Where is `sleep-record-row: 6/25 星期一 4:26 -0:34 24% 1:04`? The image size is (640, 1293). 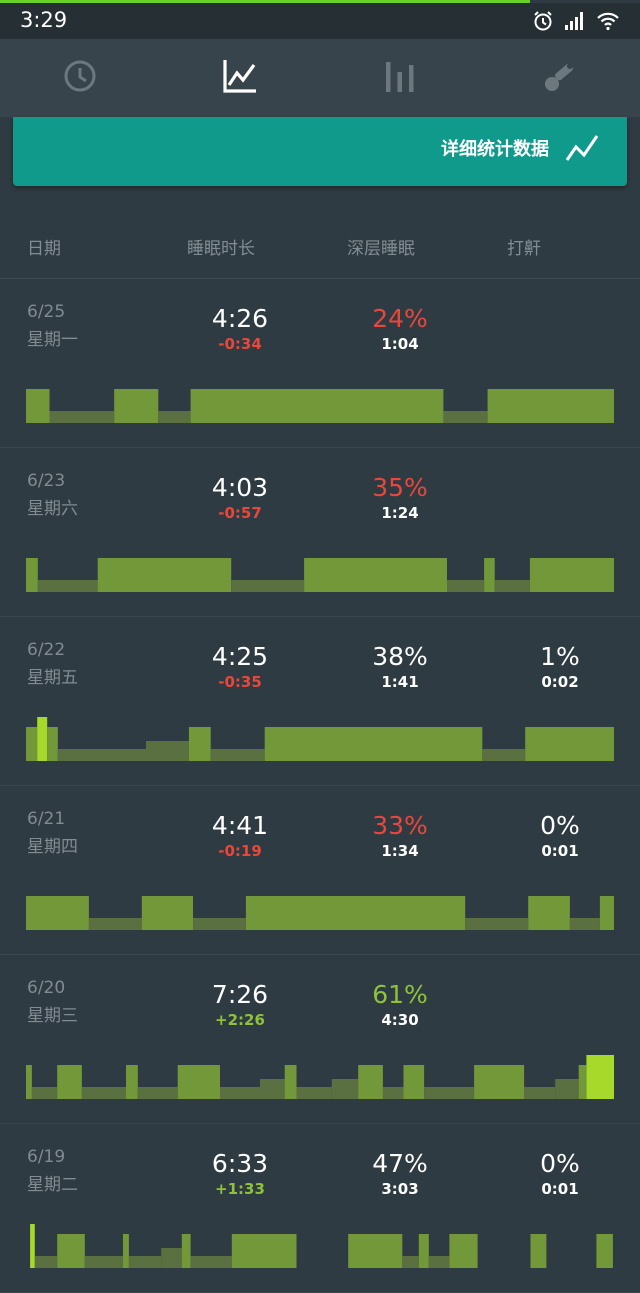
sleep-record-row: 6/25 星期一 4:26 -0:34 24% 1:04 is located at coordinates (320, 363).